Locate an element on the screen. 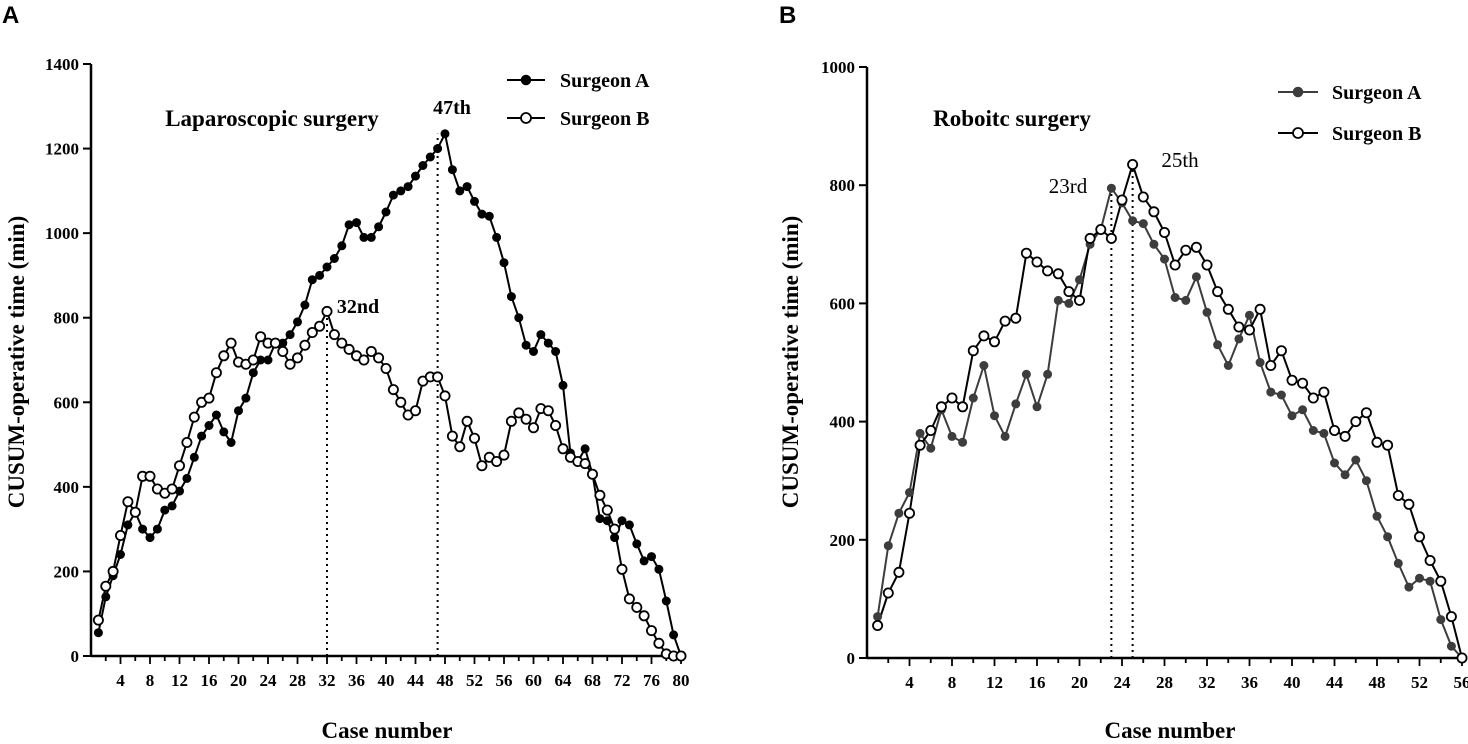  panel-a-x-tick-label: 32 is located at coordinates (327, 680).